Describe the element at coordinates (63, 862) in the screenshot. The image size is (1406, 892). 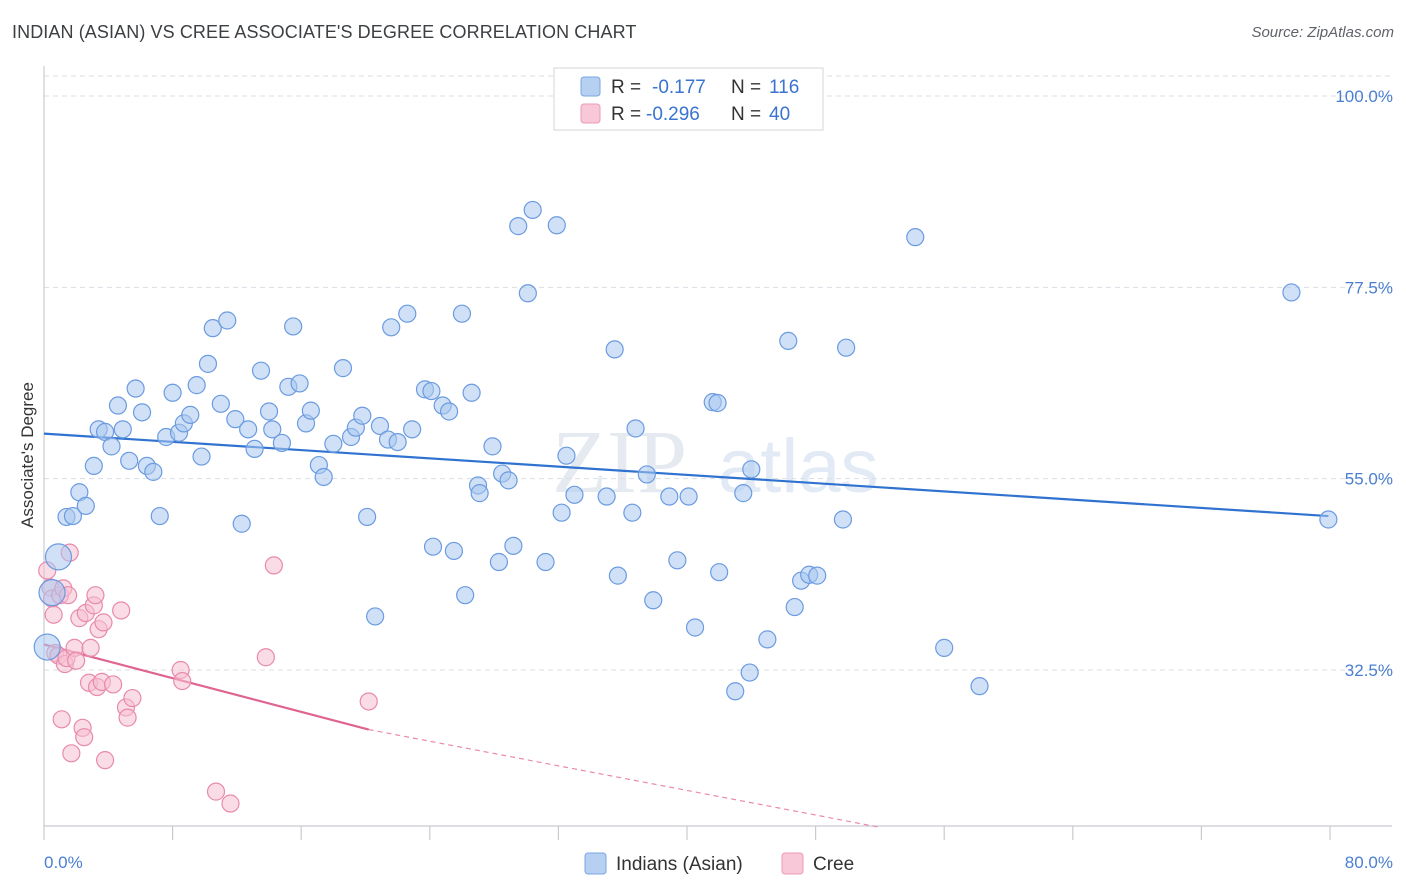
I see `x-tick-label-0: 0.0%` at that location.